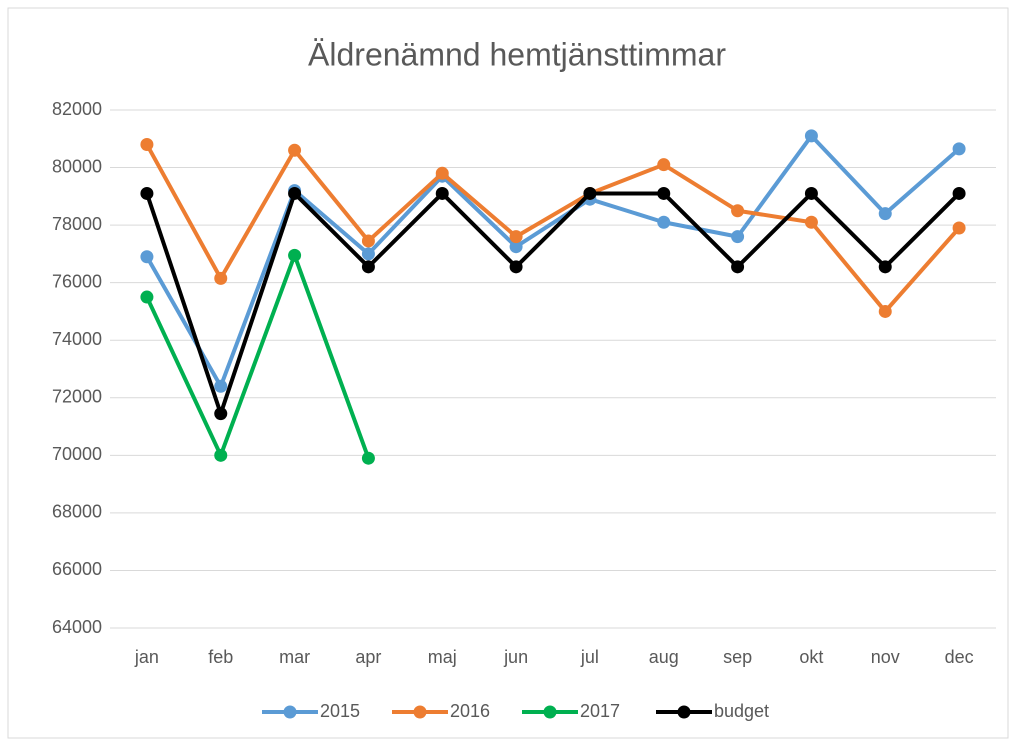 This screenshot has width=1012, height=747. I want to click on y-tick-label: 72000, so click(77, 397).